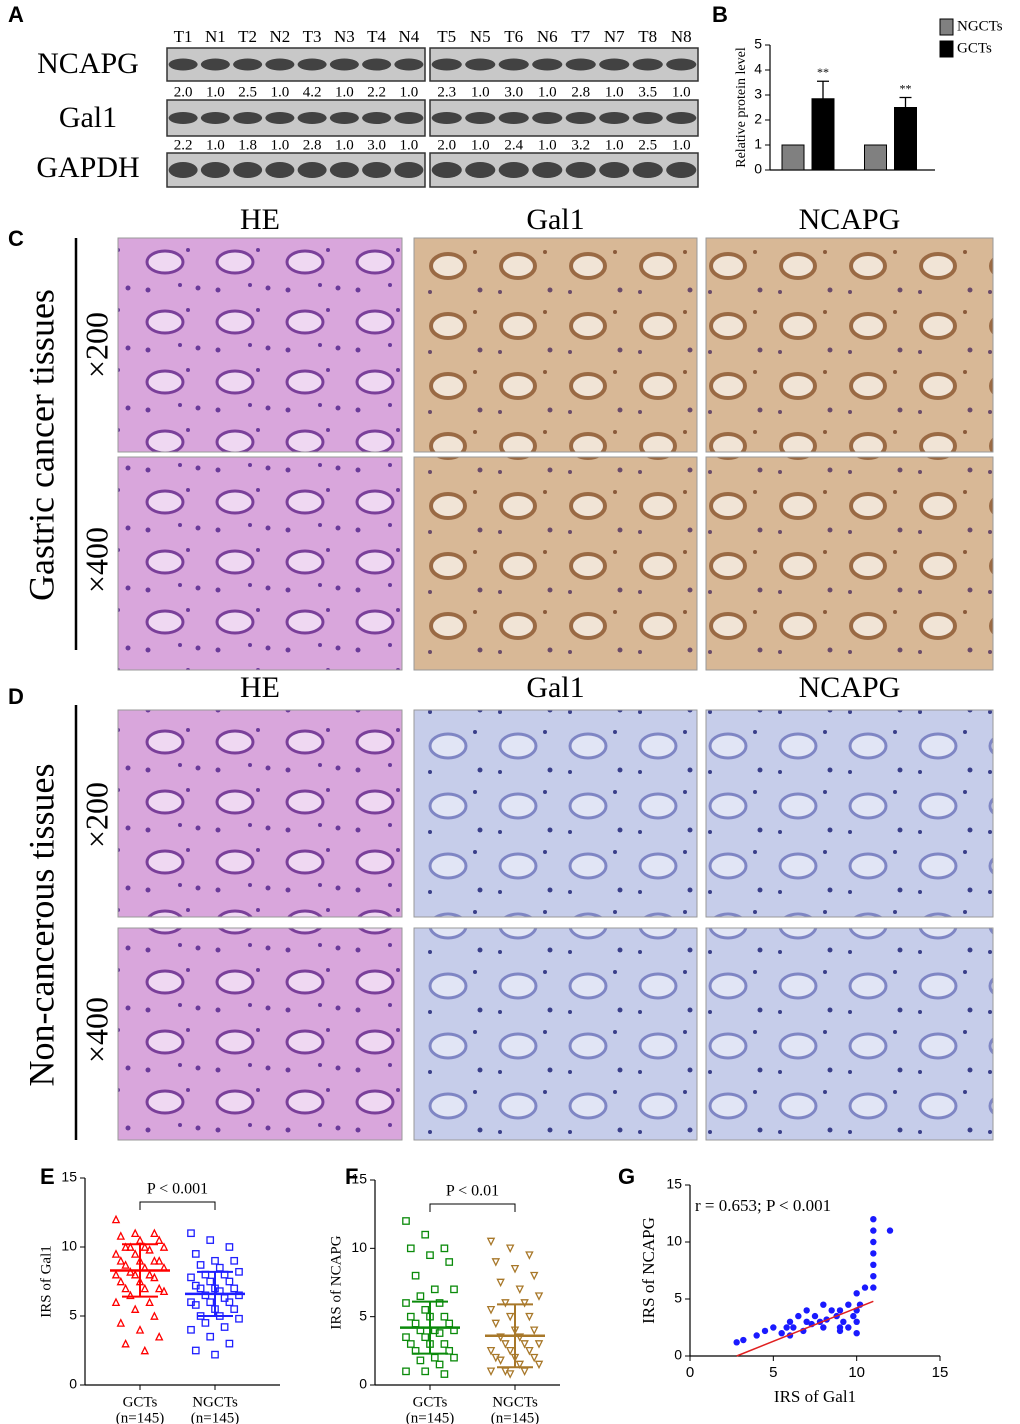 The image size is (1020, 1424). What do you see at coordinates (946, 49) in the screenshot?
I see `legend-swatch` at bounding box center [946, 49].